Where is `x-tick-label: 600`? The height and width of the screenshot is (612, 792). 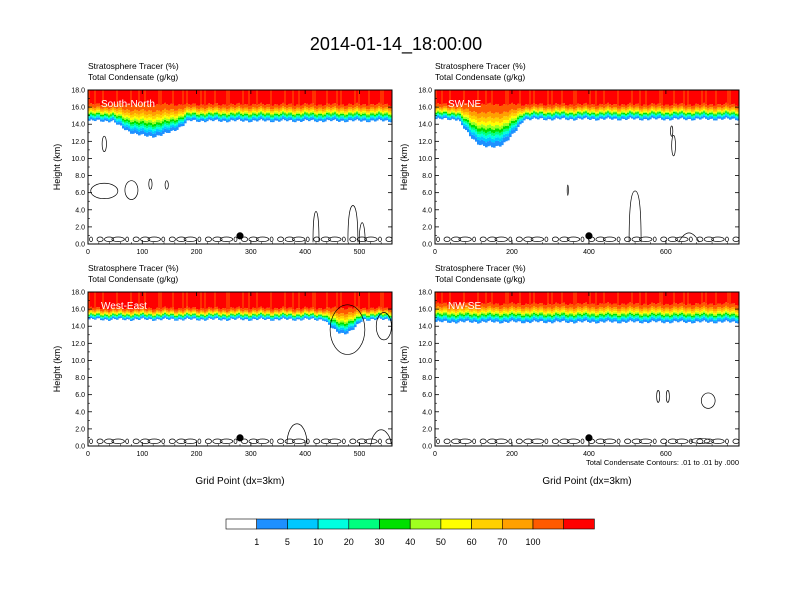
x-tick-label: 600 is located at coordinates (666, 252).